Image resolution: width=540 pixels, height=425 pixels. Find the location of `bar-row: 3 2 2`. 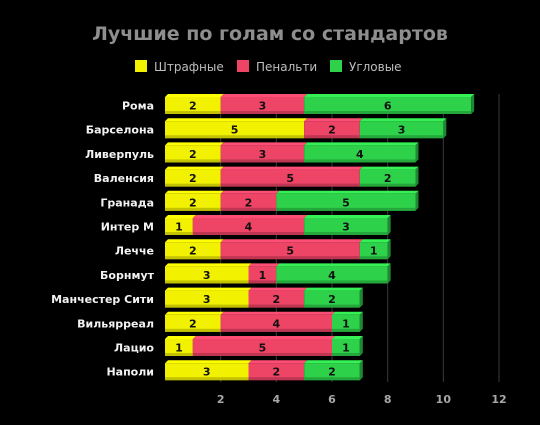

bar-row: 3 2 2 is located at coordinates (264, 370).